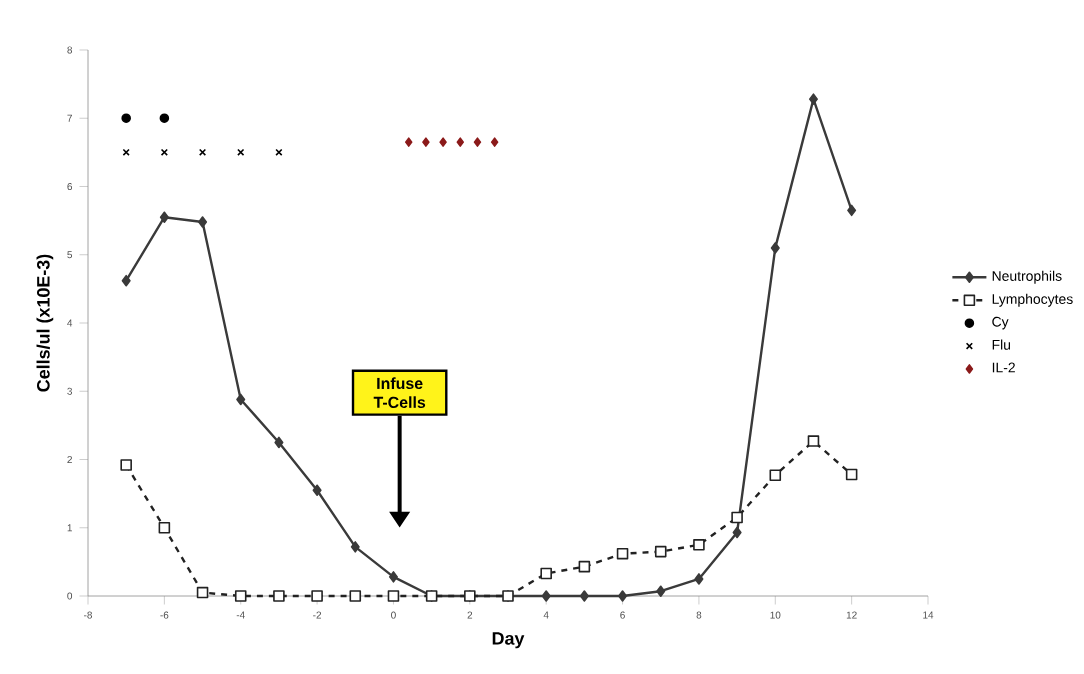  What do you see at coordinates (45, 323) in the screenshot?
I see `y-axis-title: Cells/ul (x10E-3)` at bounding box center [45, 323].